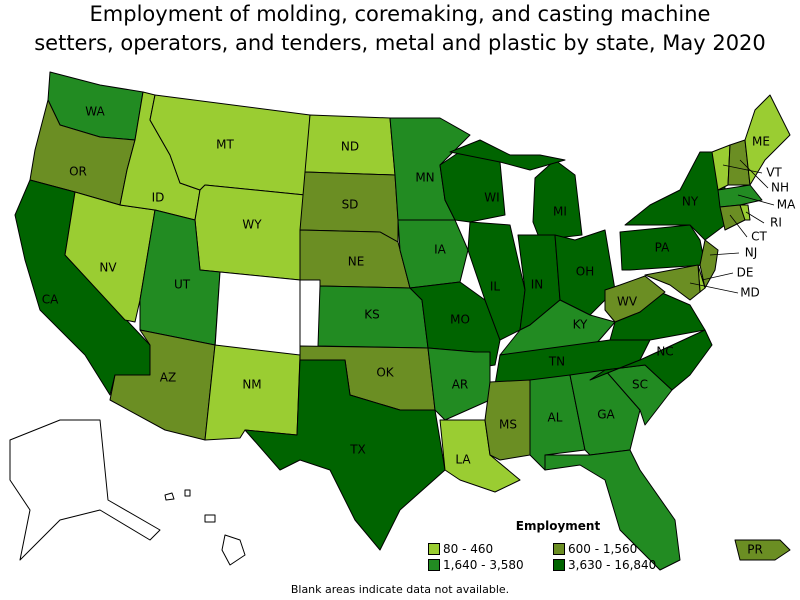 The height and width of the screenshot is (600, 800). Describe the element at coordinates (738, 226) in the screenshot. I see `leader-line-ct` at that location.